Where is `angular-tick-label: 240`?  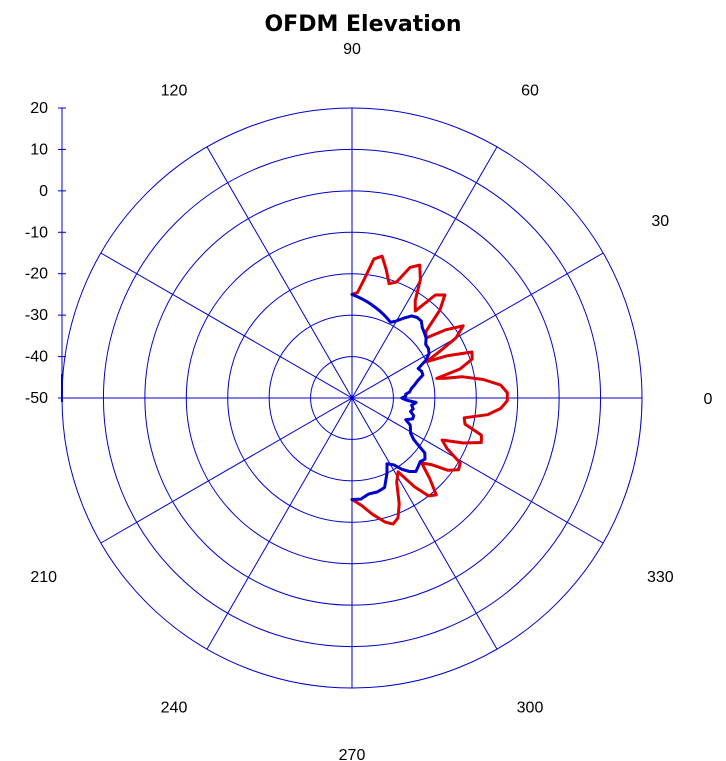 angular-tick-label: 240 is located at coordinates (174, 707).